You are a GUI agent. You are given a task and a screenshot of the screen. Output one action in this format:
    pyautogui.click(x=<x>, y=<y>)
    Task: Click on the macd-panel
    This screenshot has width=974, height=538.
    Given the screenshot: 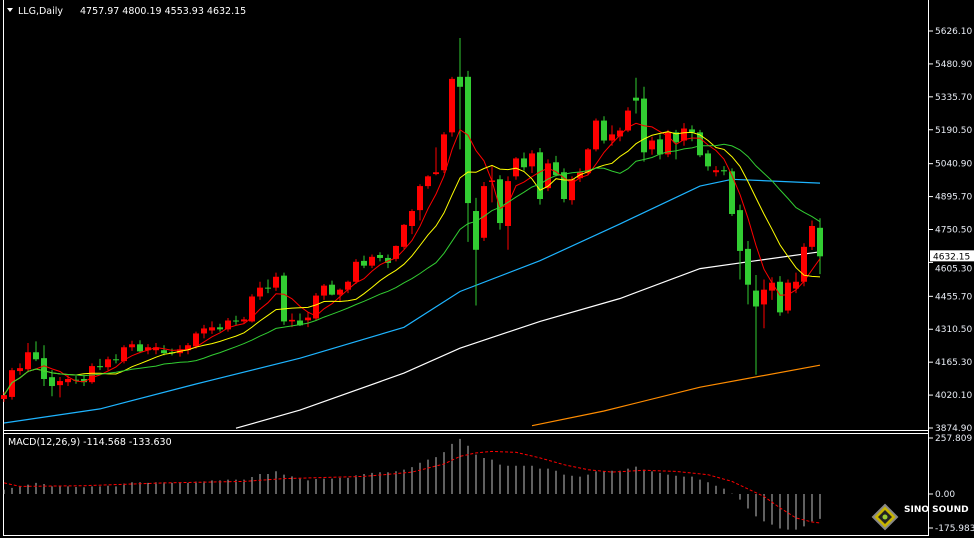 What is the action you would take?
    pyautogui.click(x=412, y=484)
    